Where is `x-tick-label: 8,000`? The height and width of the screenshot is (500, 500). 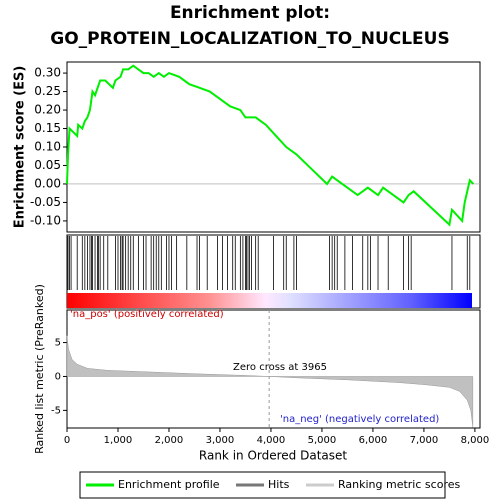 x-tick-label: 8,000 is located at coordinates (475, 440).